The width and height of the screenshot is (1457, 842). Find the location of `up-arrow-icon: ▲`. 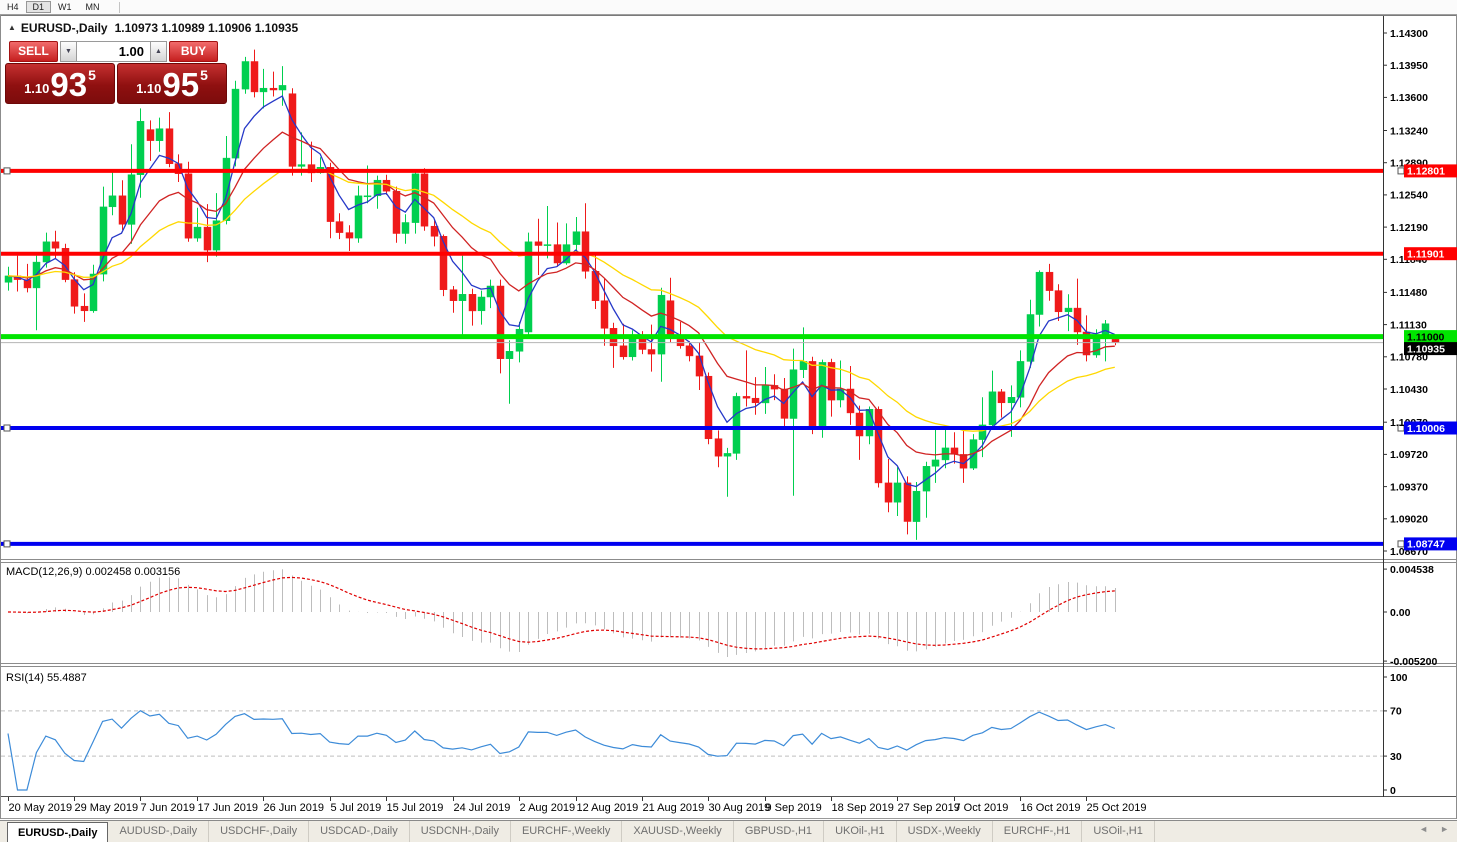

up-arrow-icon: ▲ is located at coordinates (158, 51).